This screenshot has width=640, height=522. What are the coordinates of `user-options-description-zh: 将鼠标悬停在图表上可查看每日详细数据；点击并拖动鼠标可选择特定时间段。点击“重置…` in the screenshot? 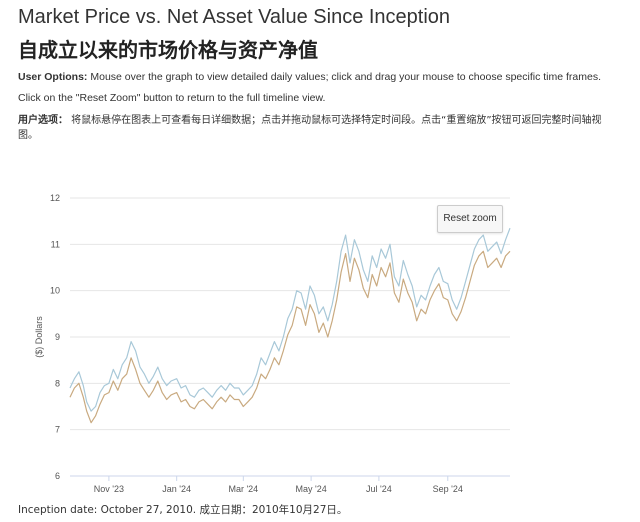 It's located at (310, 128).